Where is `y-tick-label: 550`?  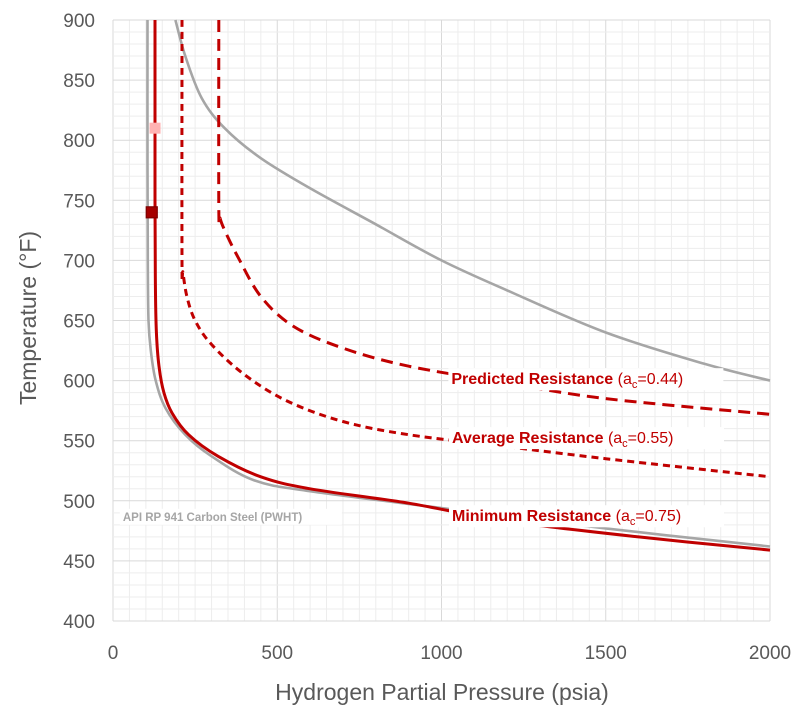 y-tick-label: 550 is located at coordinates (79, 442).